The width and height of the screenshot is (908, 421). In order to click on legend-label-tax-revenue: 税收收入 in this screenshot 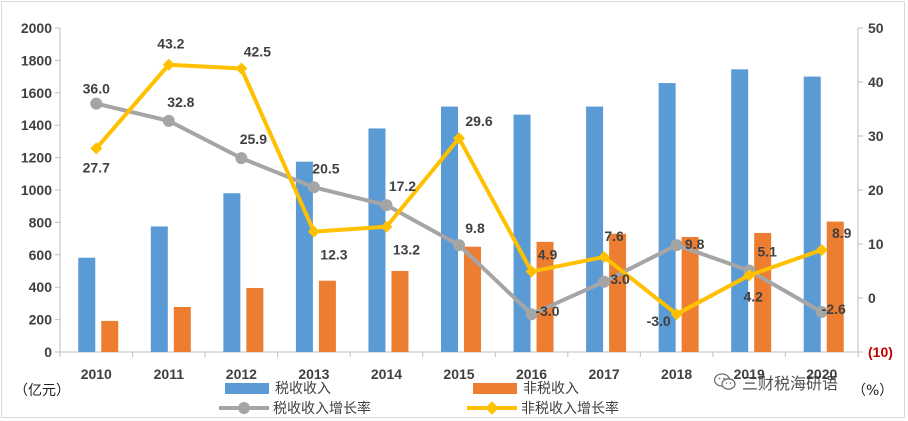, I will do `click(303, 389)`.